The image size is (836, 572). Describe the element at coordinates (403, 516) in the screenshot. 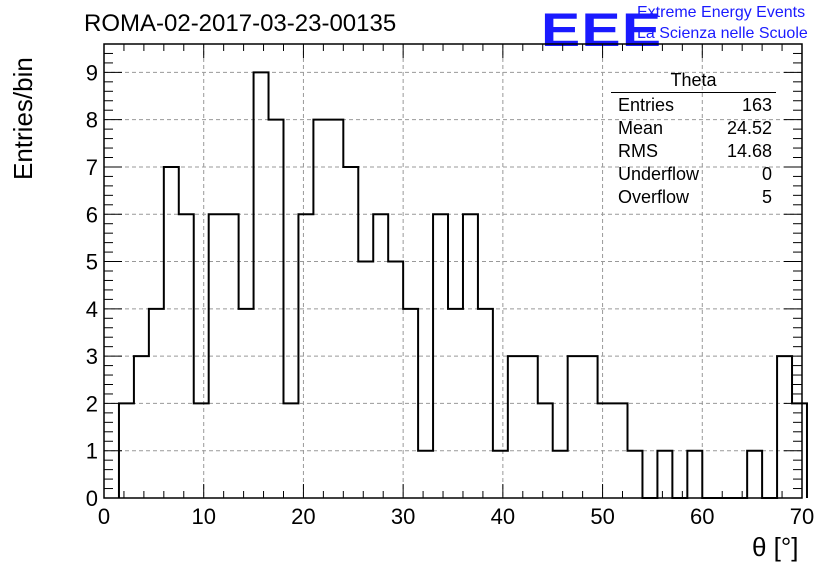

I see `x-tick-label: 30` at that location.